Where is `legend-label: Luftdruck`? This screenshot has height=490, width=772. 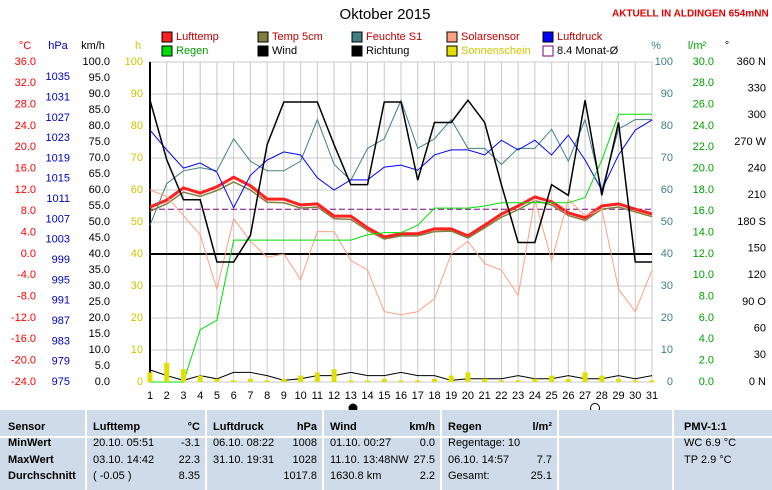
legend-label: Luftdruck is located at coordinates (580, 37).